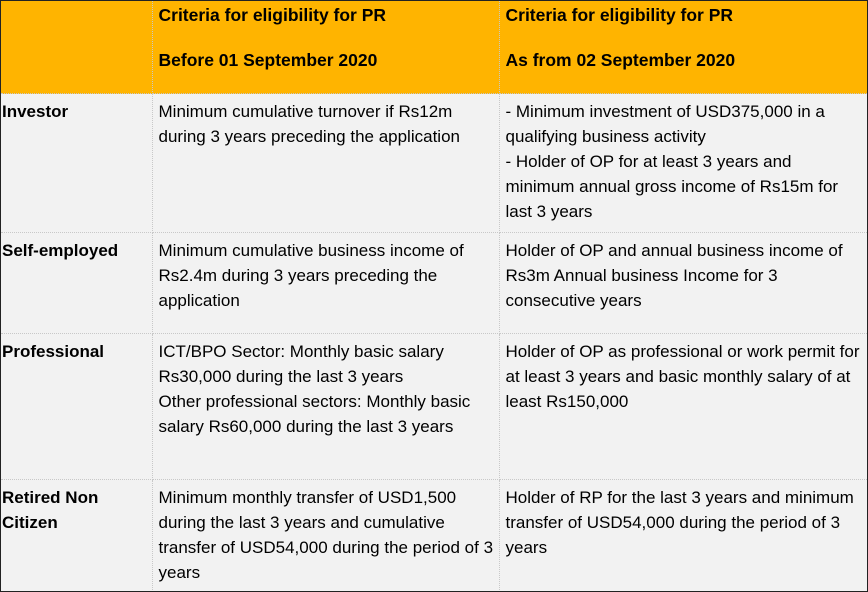  Describe the element at coordinates (77, 283) in the screenshot. I see `category-cell: Self-employed` at that location.